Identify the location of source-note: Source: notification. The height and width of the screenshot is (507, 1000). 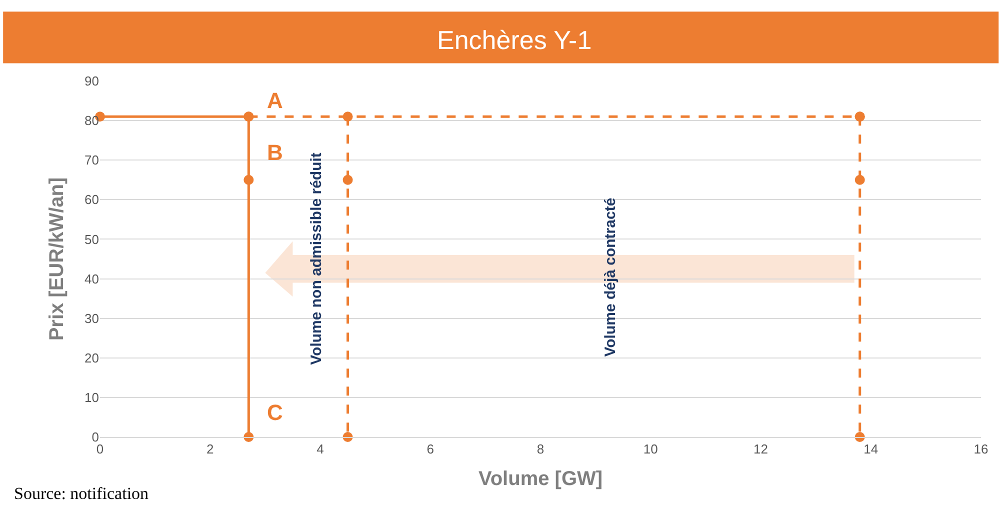
(82, 493).